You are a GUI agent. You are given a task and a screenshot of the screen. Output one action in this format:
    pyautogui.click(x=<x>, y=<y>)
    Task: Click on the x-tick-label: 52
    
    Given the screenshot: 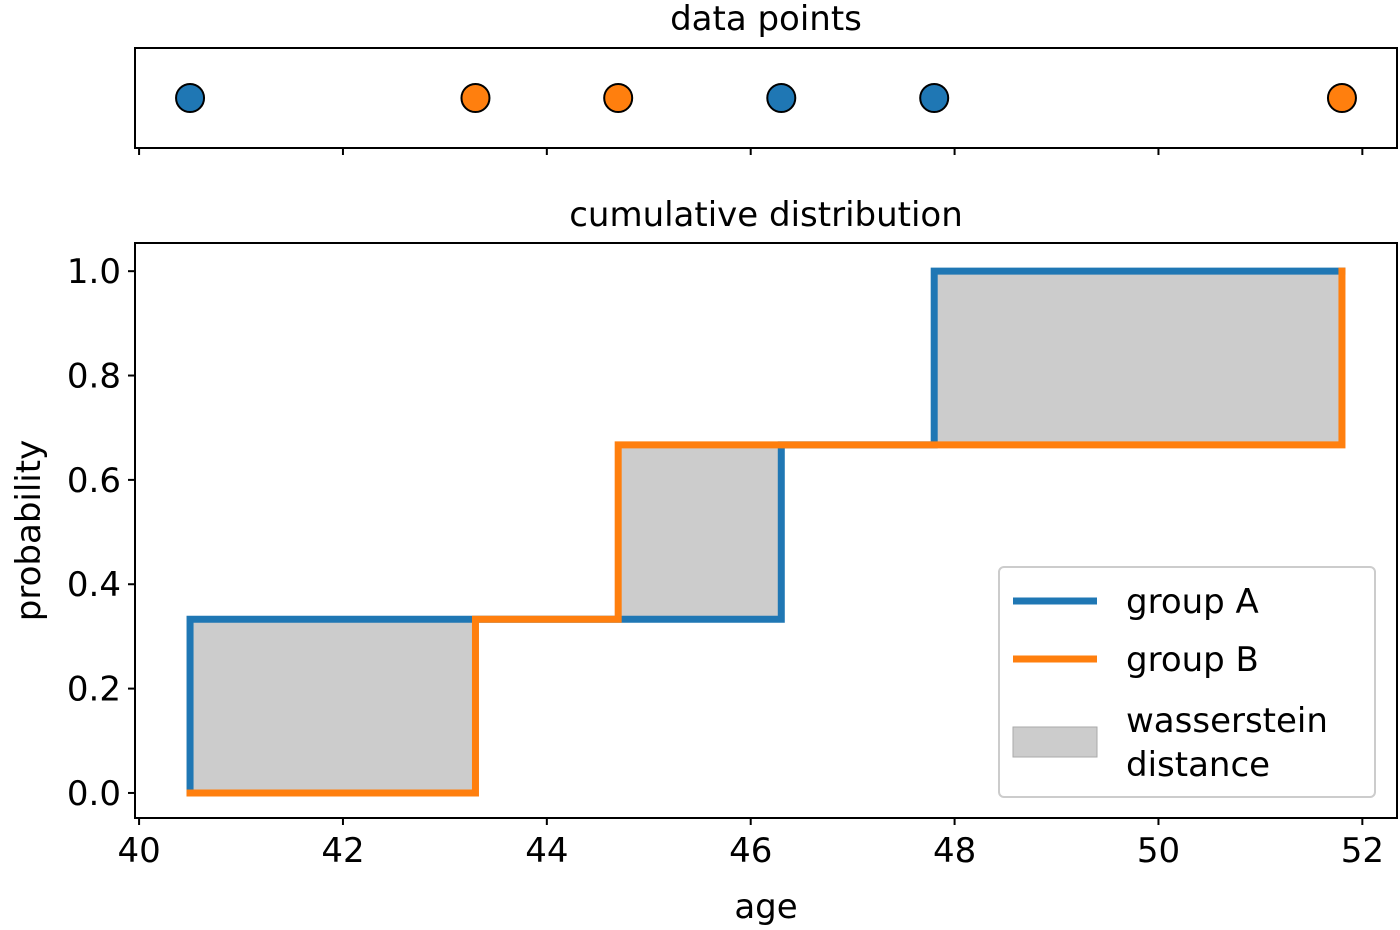 What is the action you would take?
    pyautogui.click(x=1362, y=851)
    